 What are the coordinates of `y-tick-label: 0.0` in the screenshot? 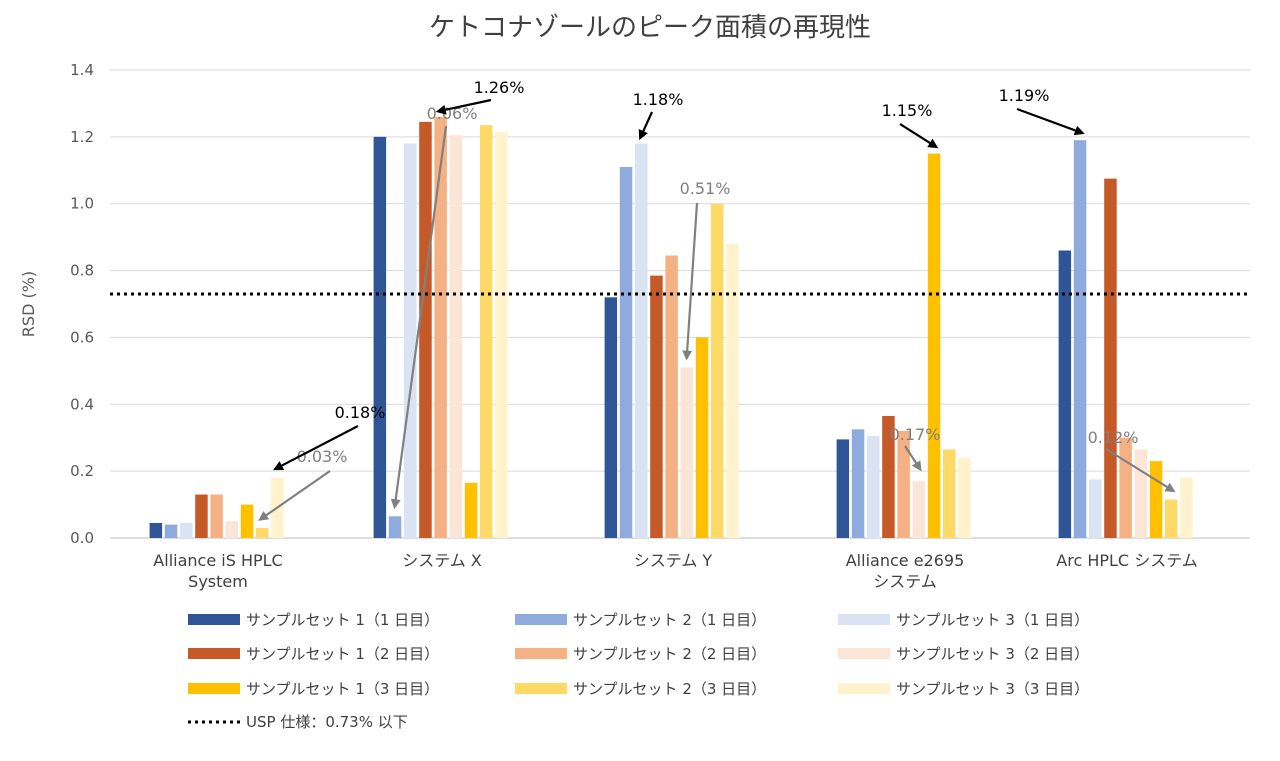 It's located at (82, 538).